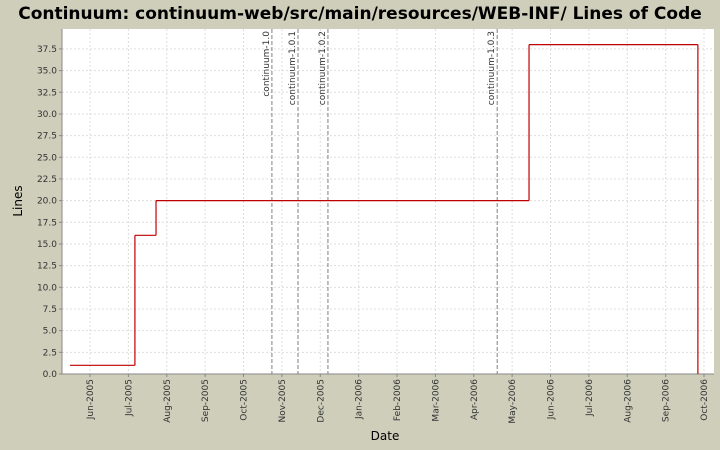 The height and width of the screenshot is (450, 720). Describe the element at coordinates (705, 400) in the screenshot. I see `x-tick-label: Oct-2006` at that location.